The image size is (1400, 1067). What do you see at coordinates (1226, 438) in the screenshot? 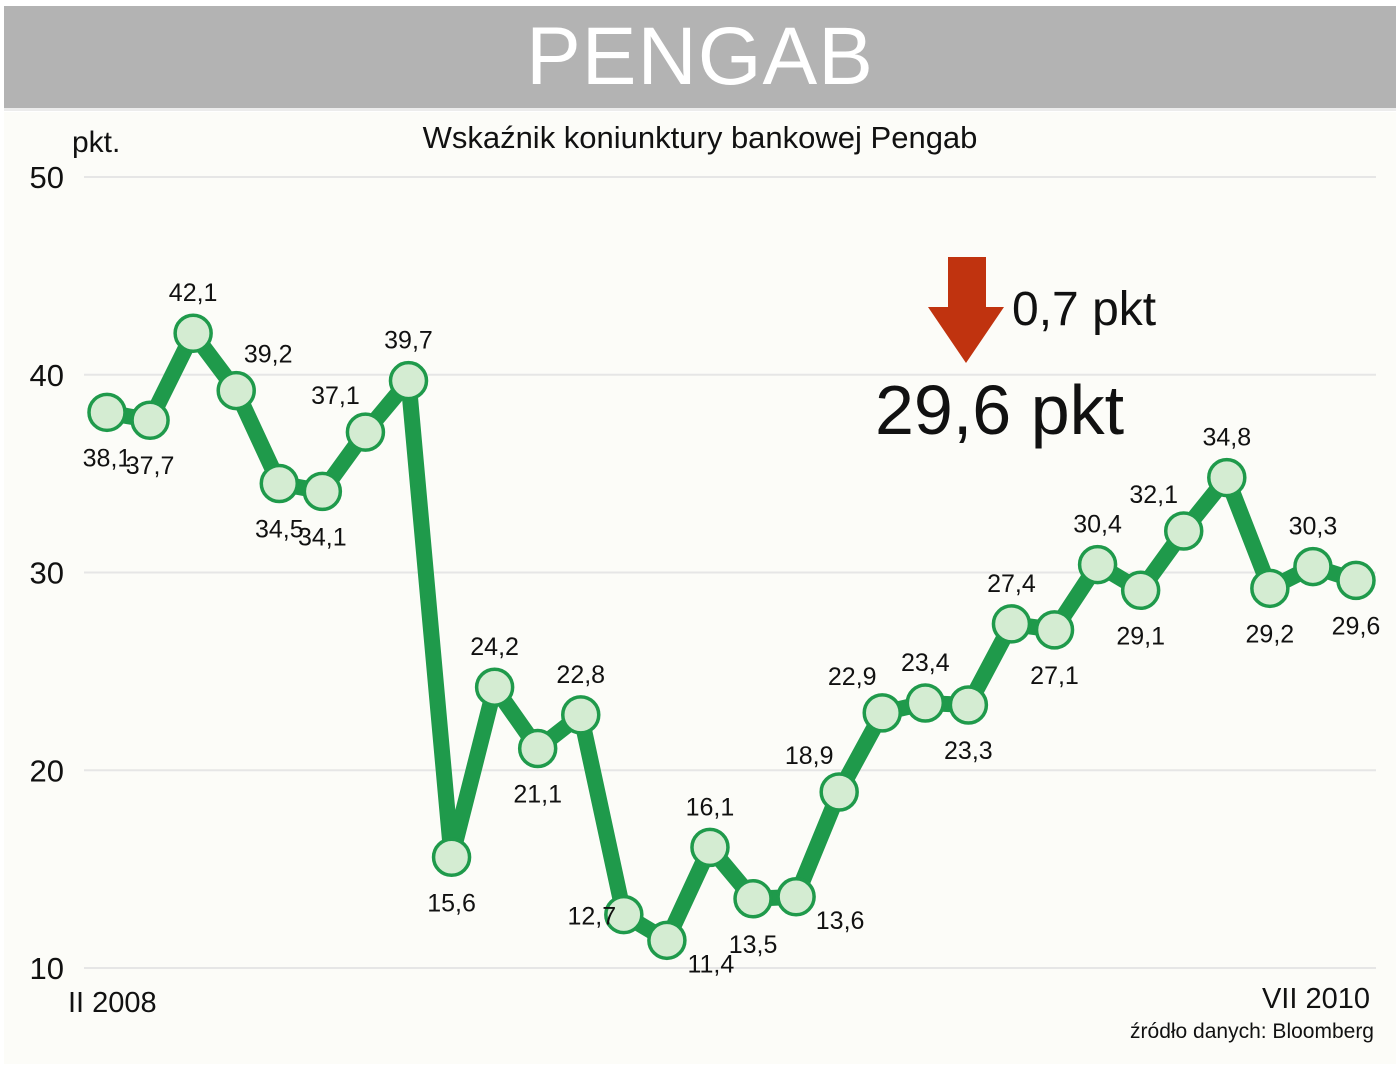
I see `data-label-26: 34,8` at bounding box center [1226, 438].